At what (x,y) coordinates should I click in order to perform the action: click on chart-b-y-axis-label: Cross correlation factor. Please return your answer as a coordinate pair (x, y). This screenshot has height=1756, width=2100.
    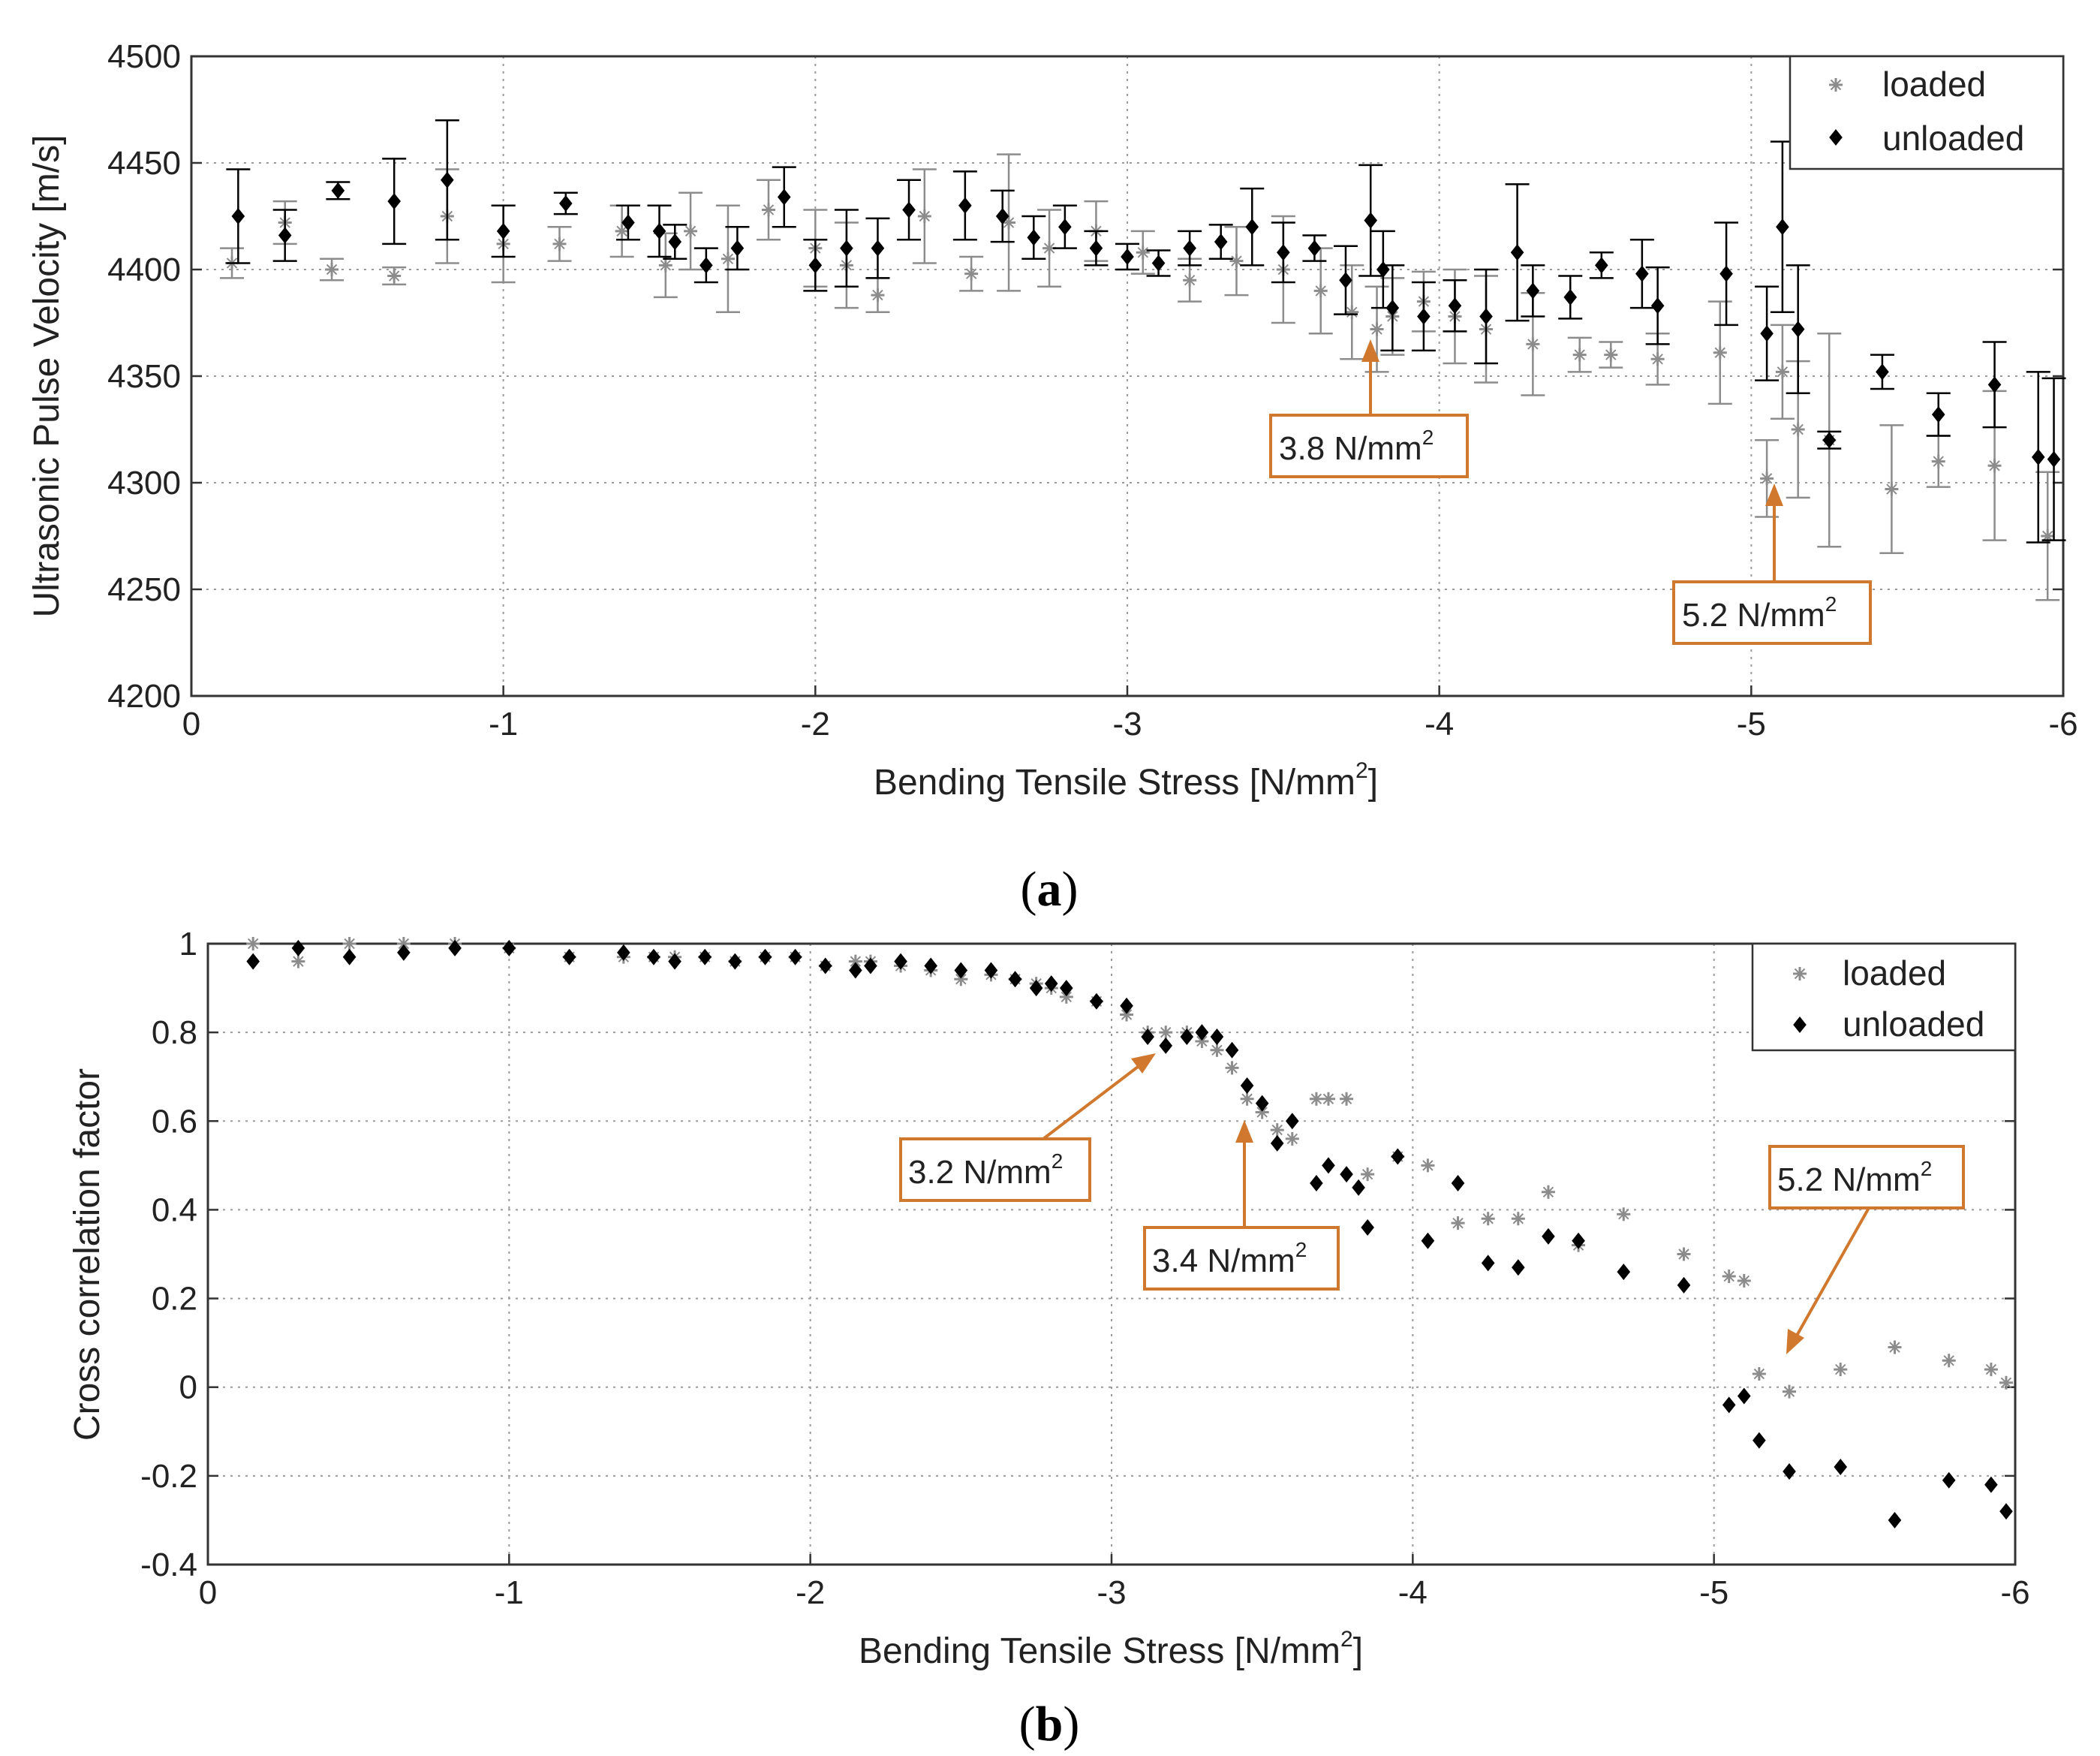
    Looking at the image, I should click on (88, 1254).